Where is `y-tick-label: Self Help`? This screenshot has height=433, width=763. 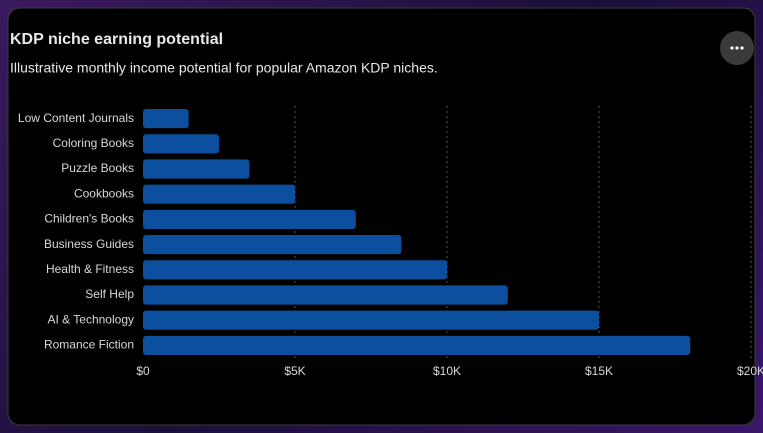
y-tick-label: Self Help is located at coordinates (109, 294).